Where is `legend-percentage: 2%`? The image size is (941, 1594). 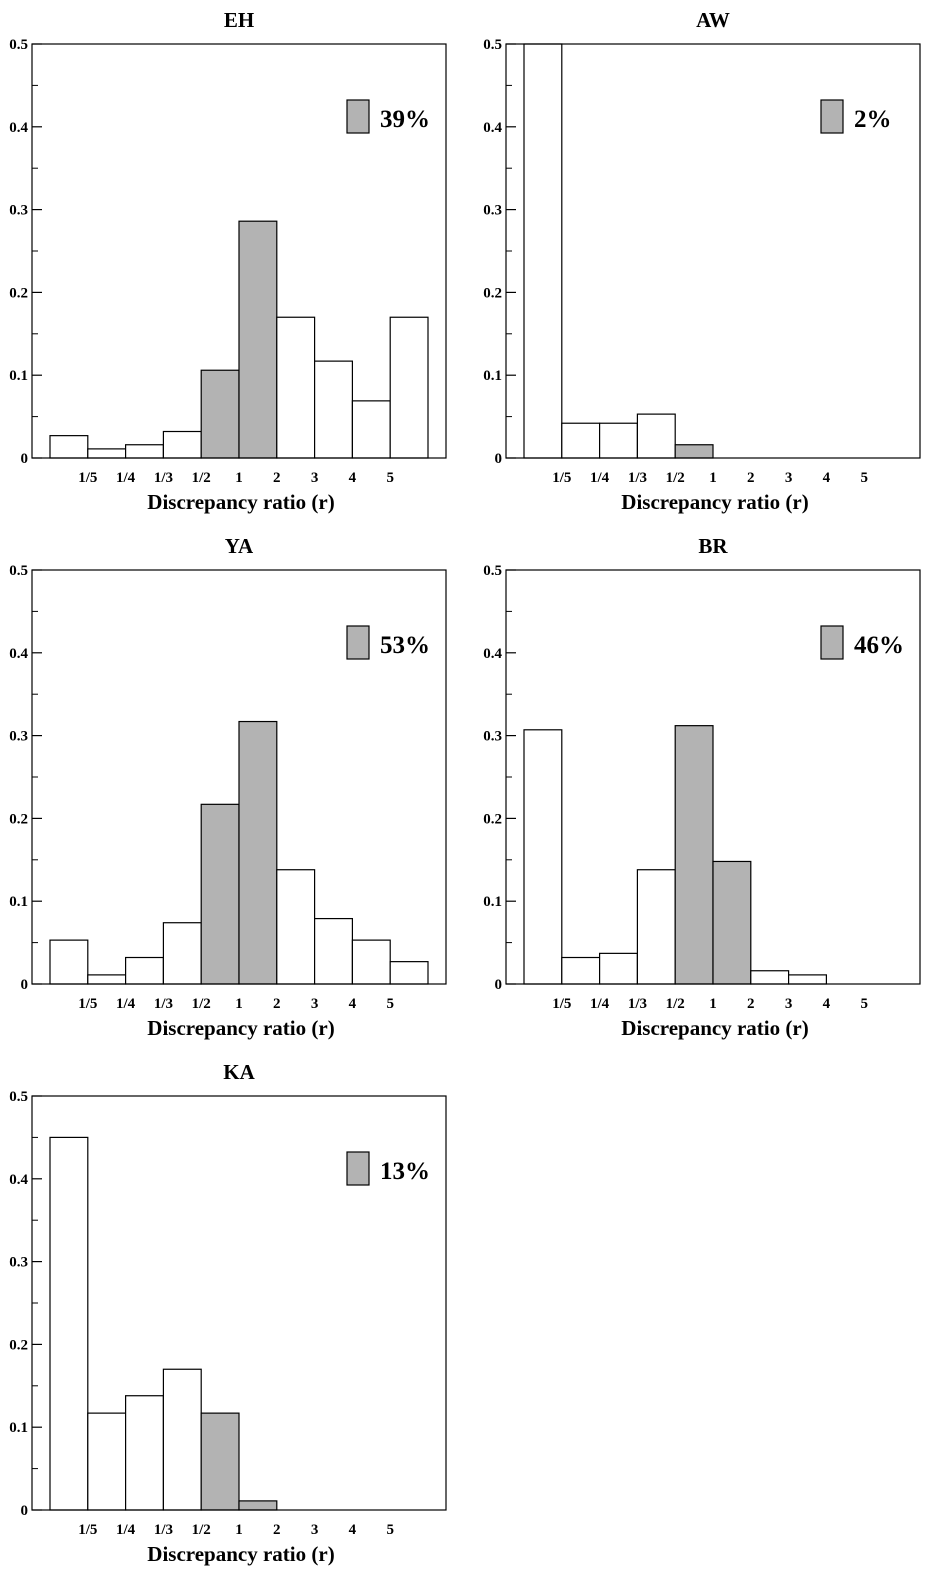 legend-percentage: 2% is located at coordinates (873, 119).